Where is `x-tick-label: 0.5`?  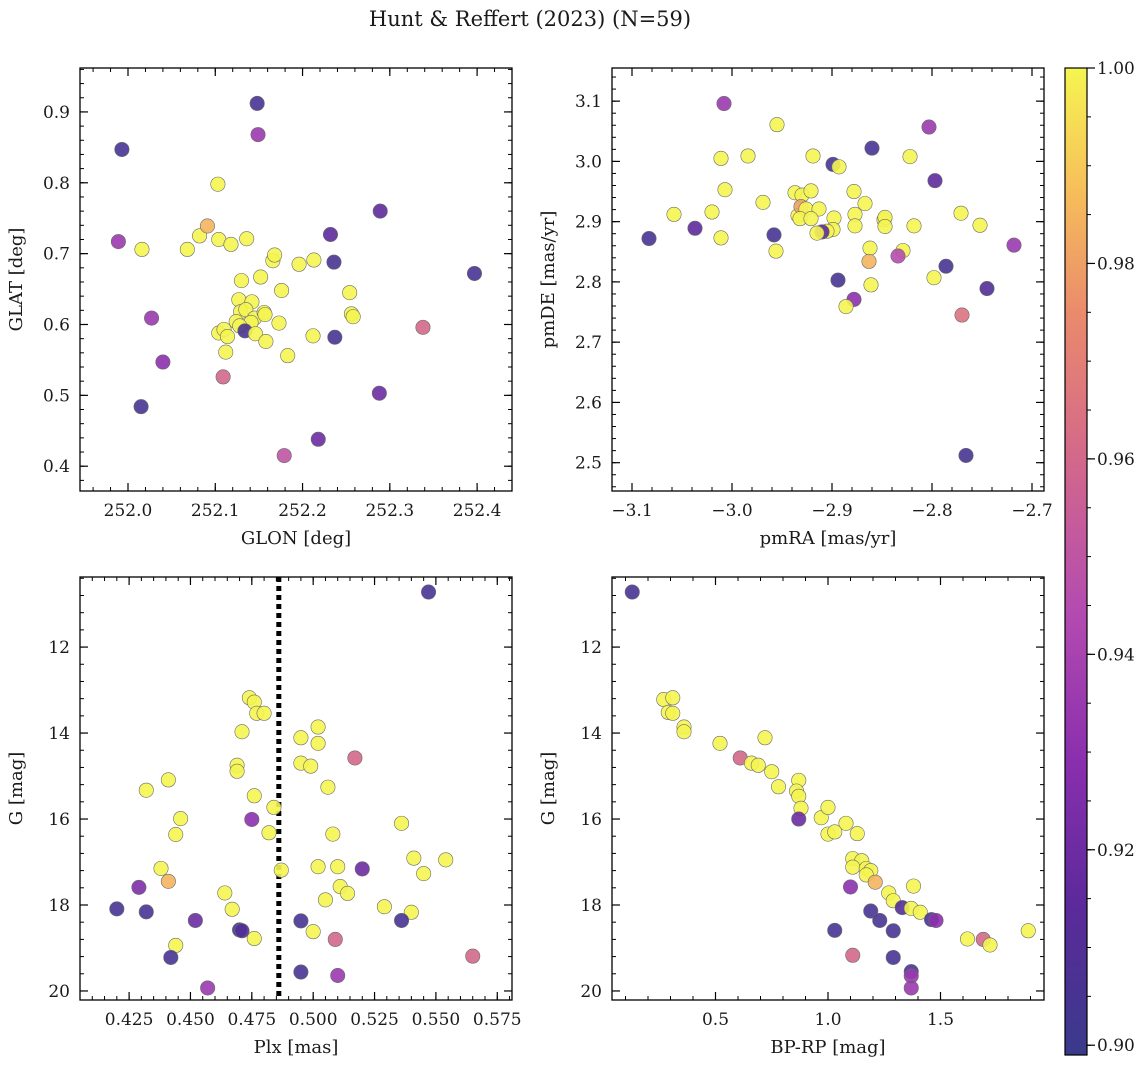
x-tick-label: 0.5 is located at coordinates (715, 1020).